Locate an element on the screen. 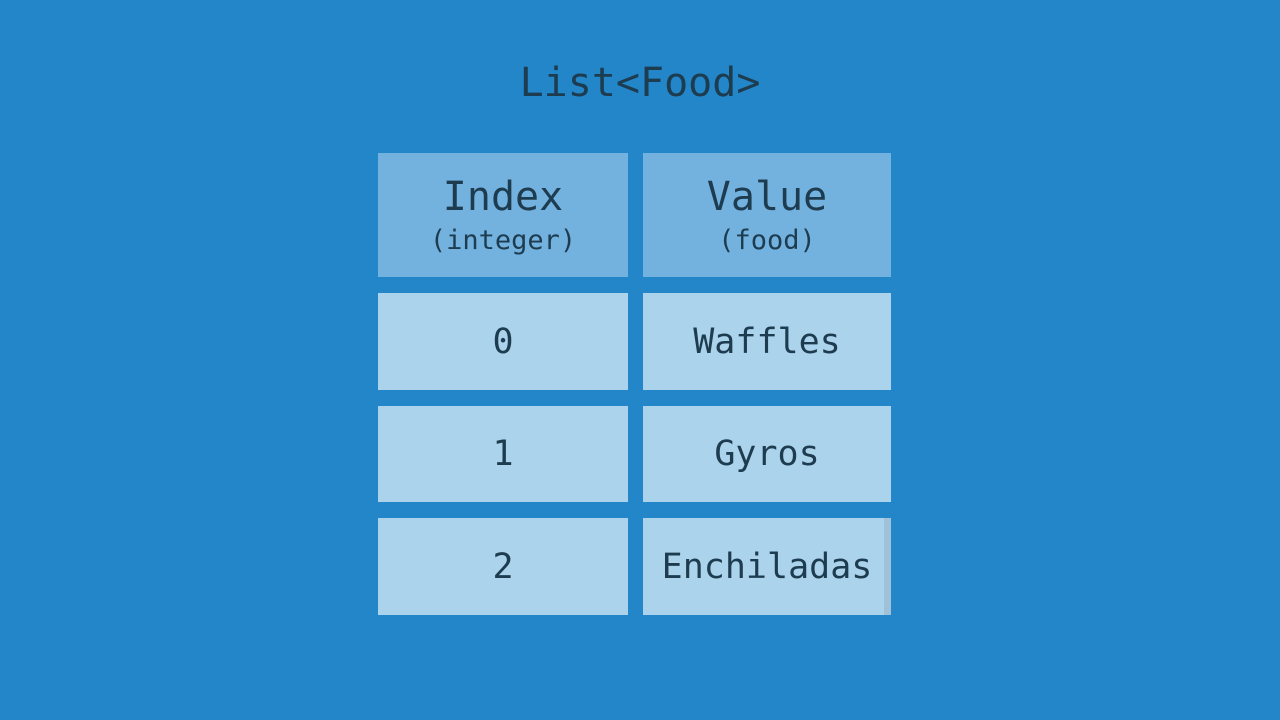 This screenshot has width=1280, height=720. index-cell-row-2: 2 is located at coordinates (503, 566).